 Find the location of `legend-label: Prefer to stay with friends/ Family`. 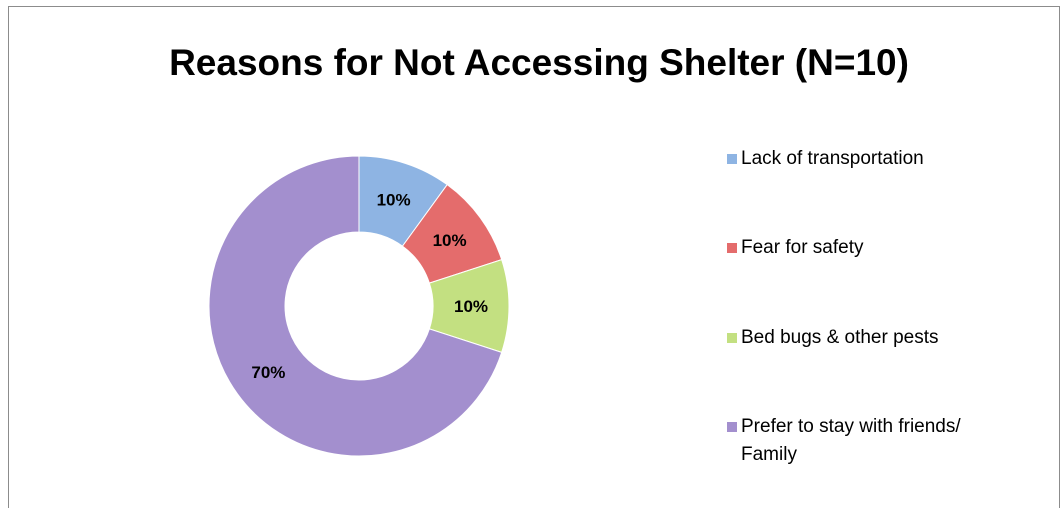

legend-label: Prefer to stay with friends/ Family is located at coordinates (851, 440).